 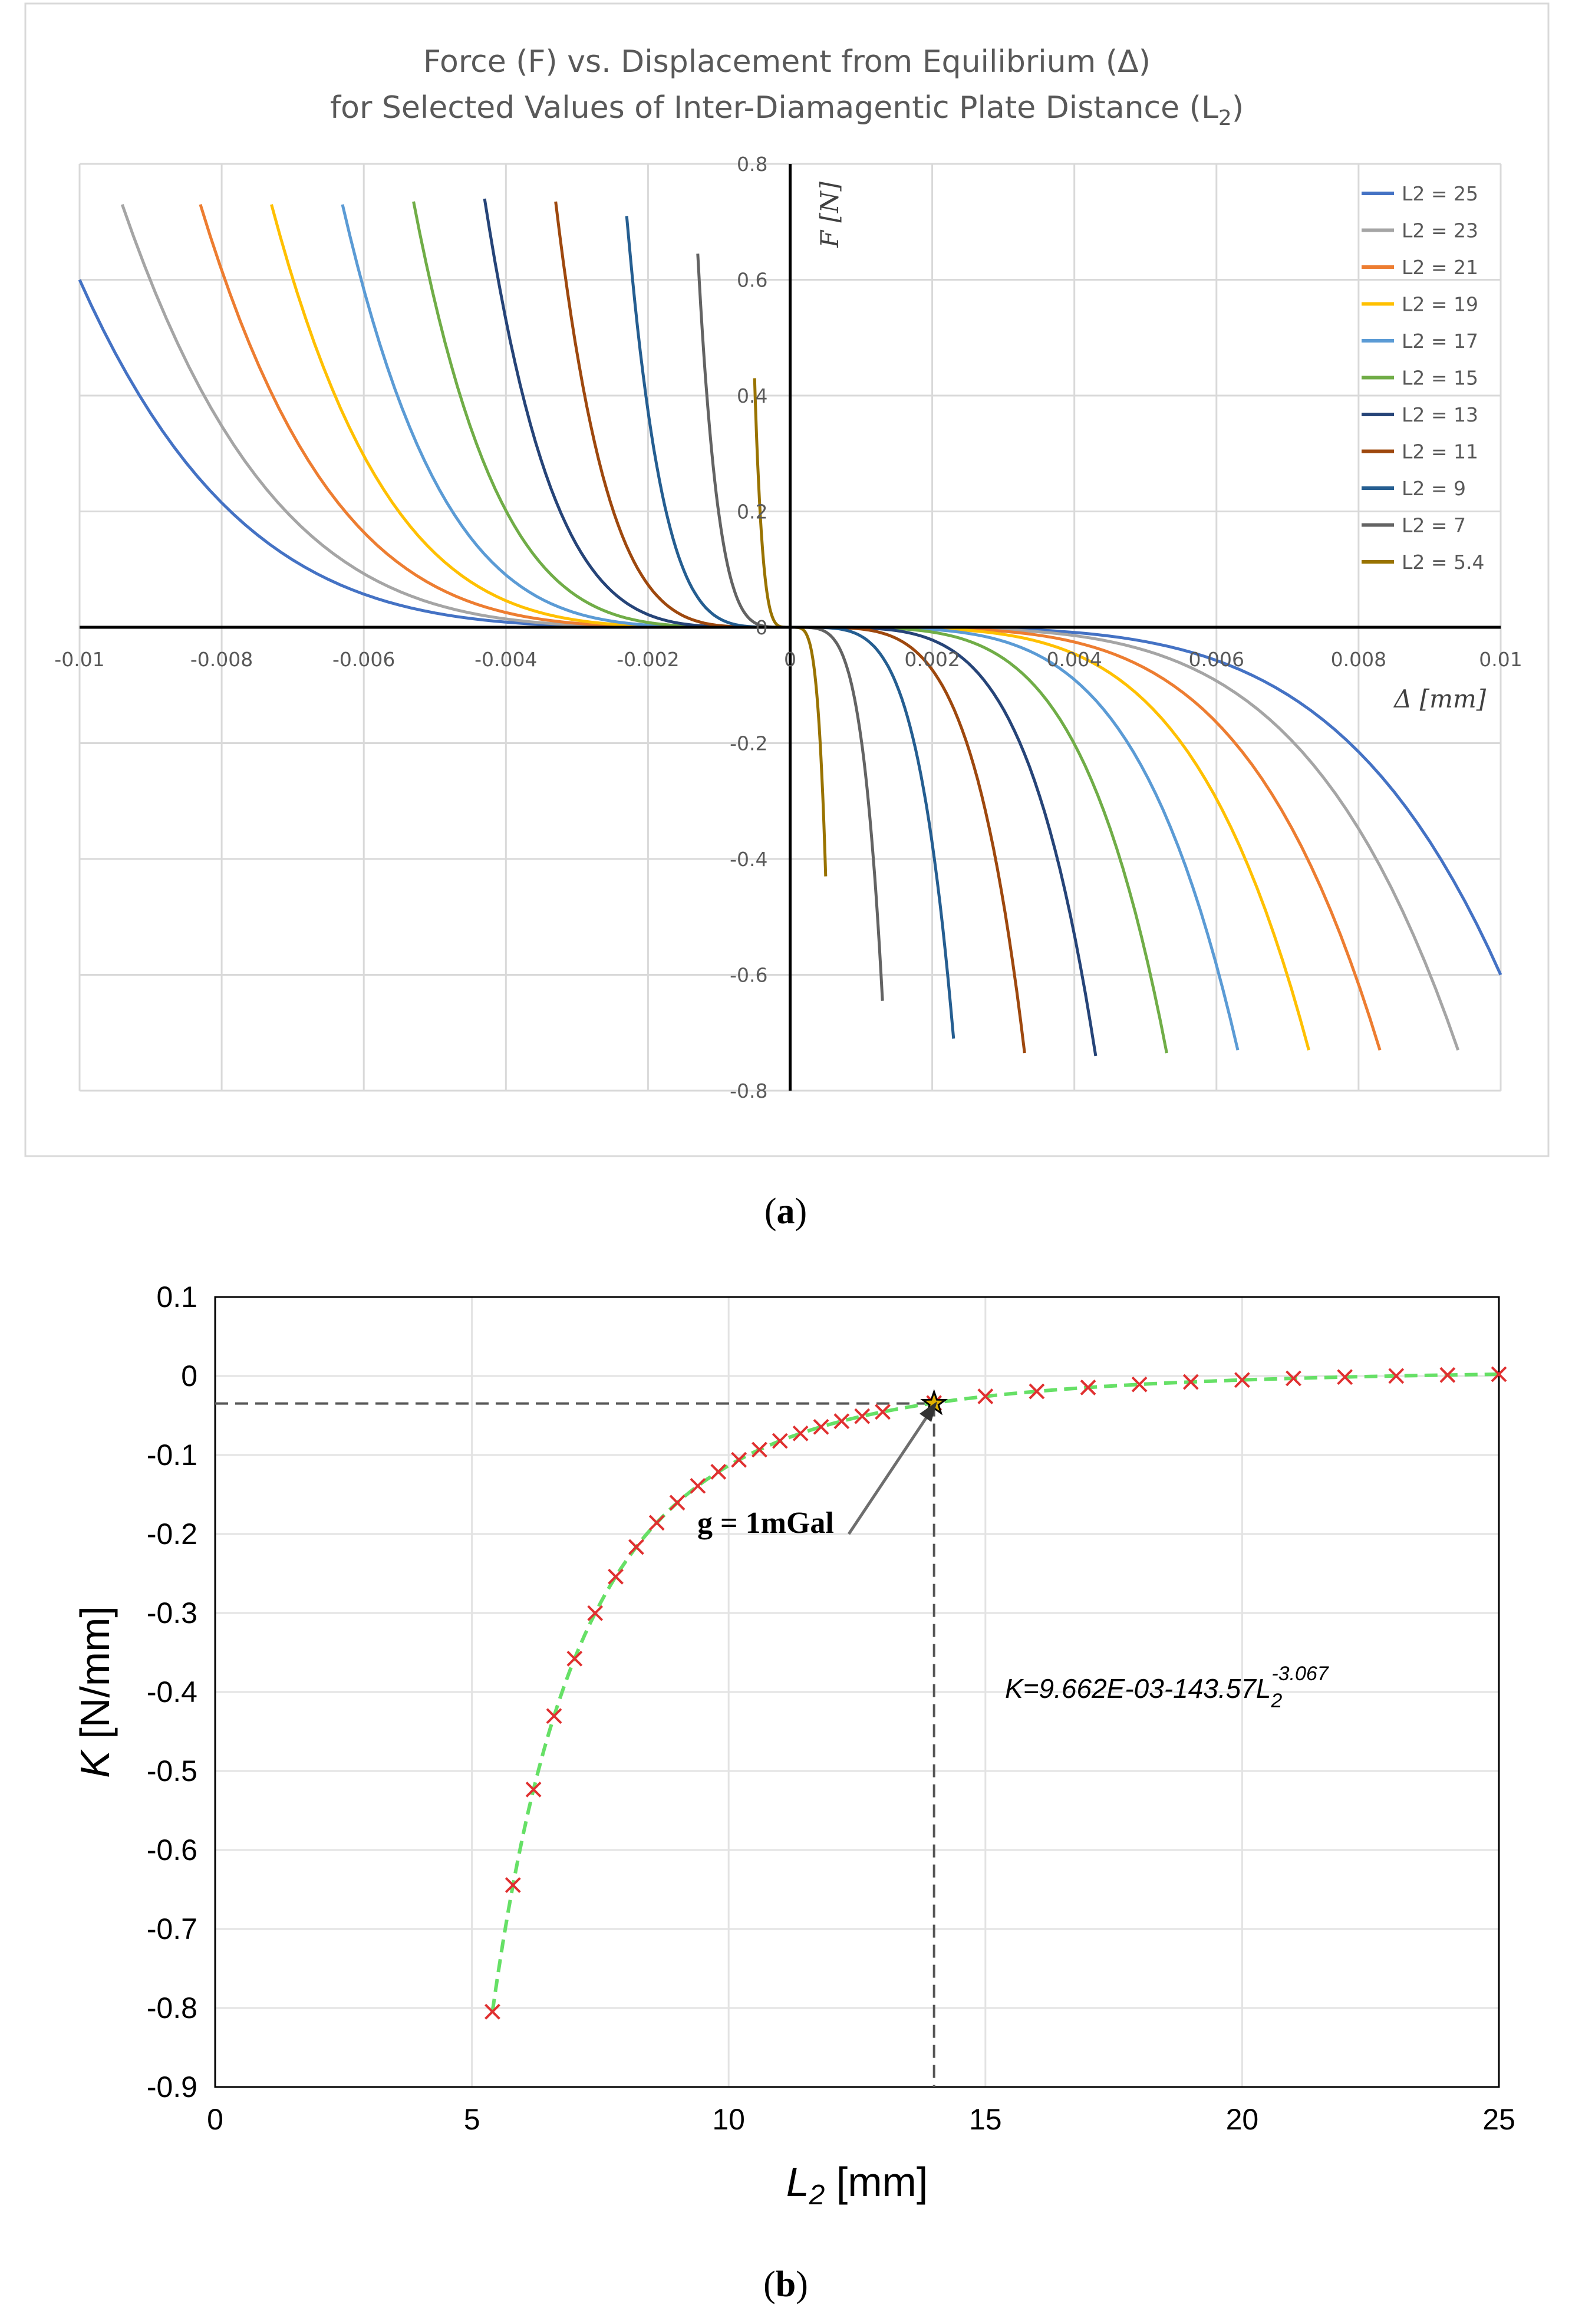 I want to click on chart-a-x-tick-label: 0.008, so click(x=1358, y=659).